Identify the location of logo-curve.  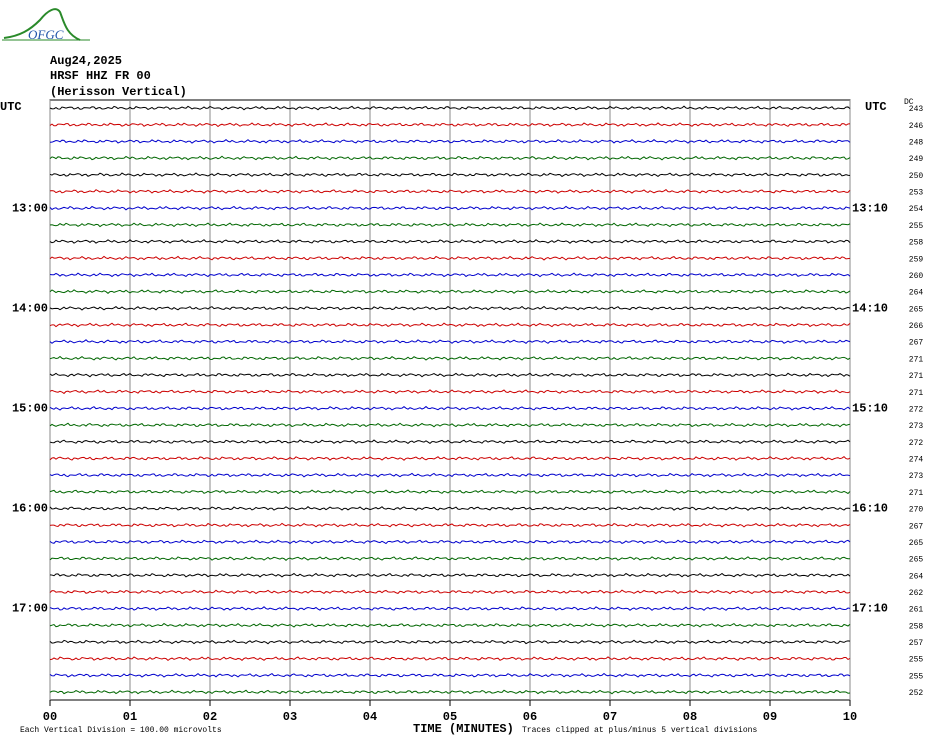
(42, 24).